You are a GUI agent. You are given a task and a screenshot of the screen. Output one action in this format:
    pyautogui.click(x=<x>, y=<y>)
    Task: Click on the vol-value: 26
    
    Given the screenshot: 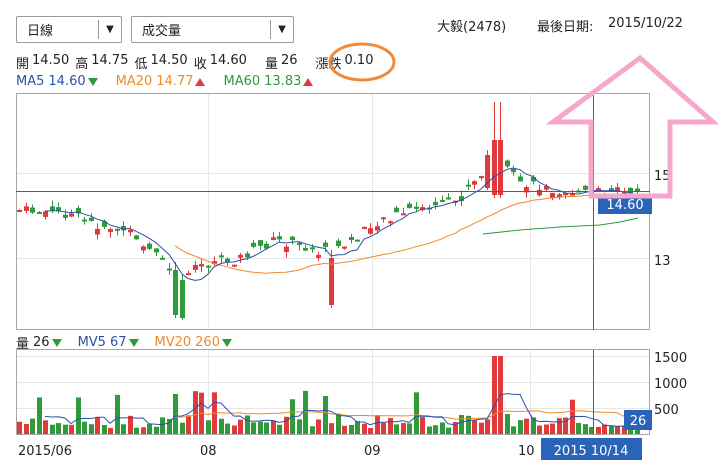 What is the action you would take?
    pyautogui.click(x=41, y=342)
    